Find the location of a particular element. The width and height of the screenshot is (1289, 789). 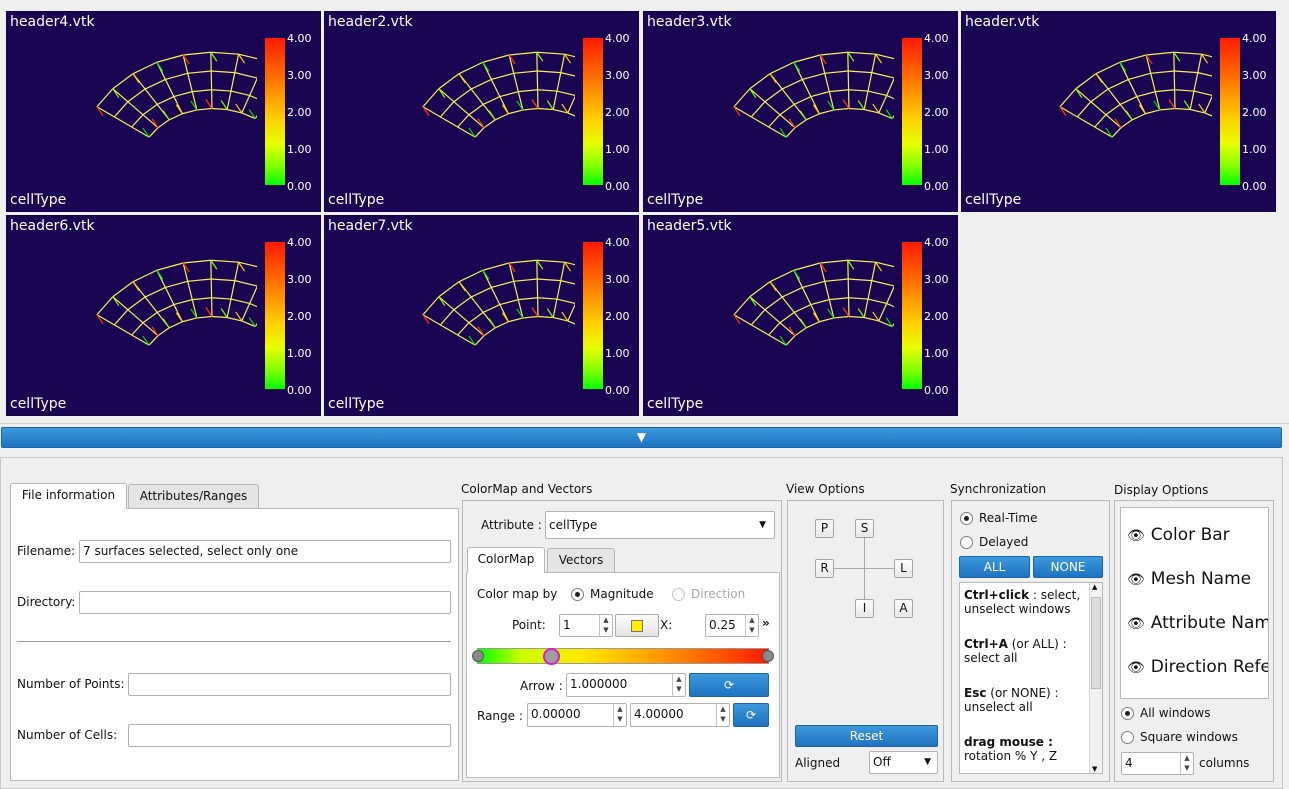

view-inferior-button: I is located at coordinates (864, 608).